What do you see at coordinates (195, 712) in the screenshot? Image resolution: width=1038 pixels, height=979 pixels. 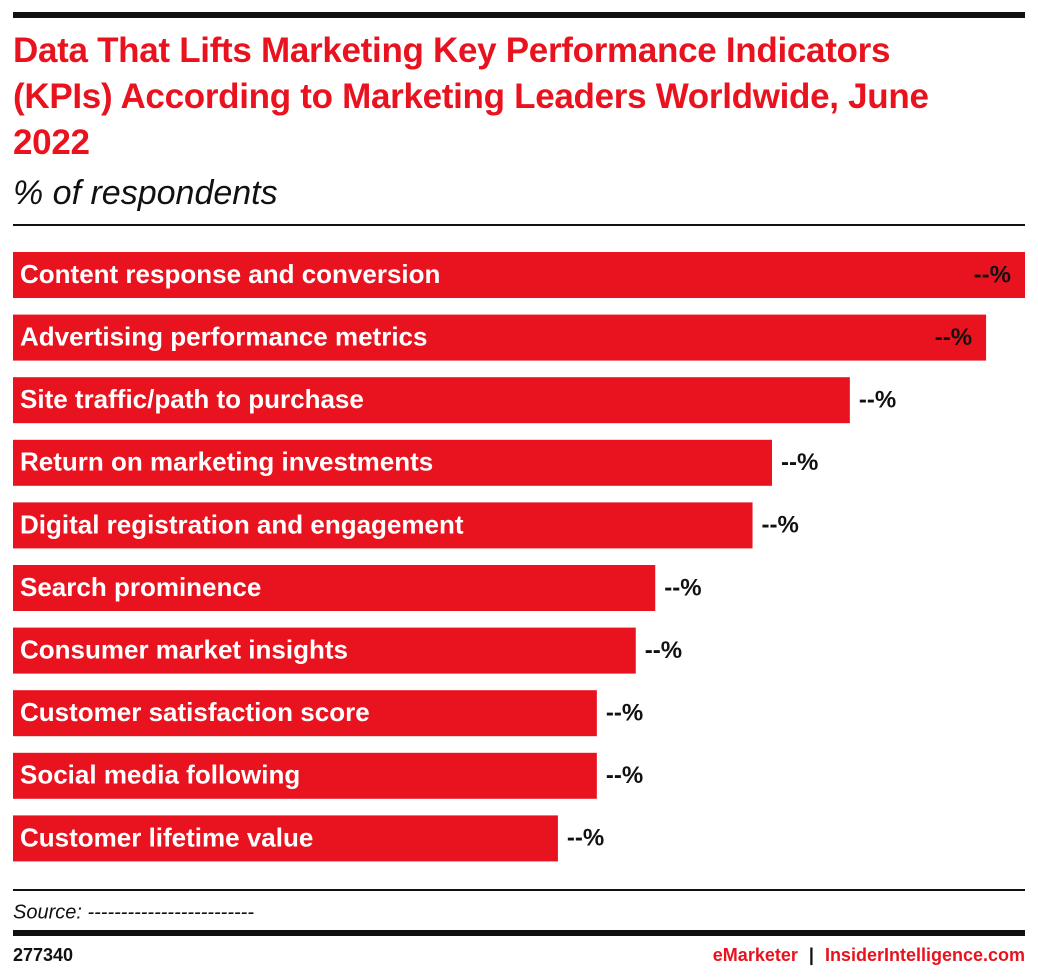 I see `bar-label: Customer satisfaction score` at bounding box center [195, 712].